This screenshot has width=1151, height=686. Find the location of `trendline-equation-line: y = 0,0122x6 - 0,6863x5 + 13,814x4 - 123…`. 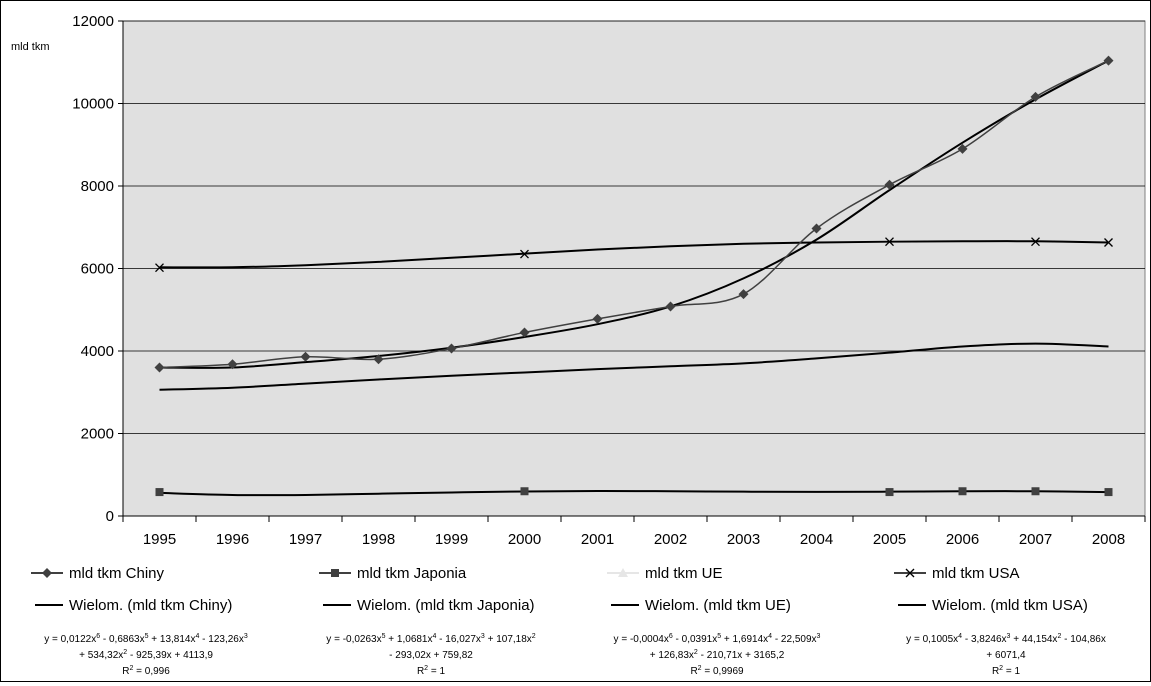

trendline-equation-line: y = 0,0122x6 - 0,6863x5 + 13,814x4 - 123… is located at coordinates (146, 639).